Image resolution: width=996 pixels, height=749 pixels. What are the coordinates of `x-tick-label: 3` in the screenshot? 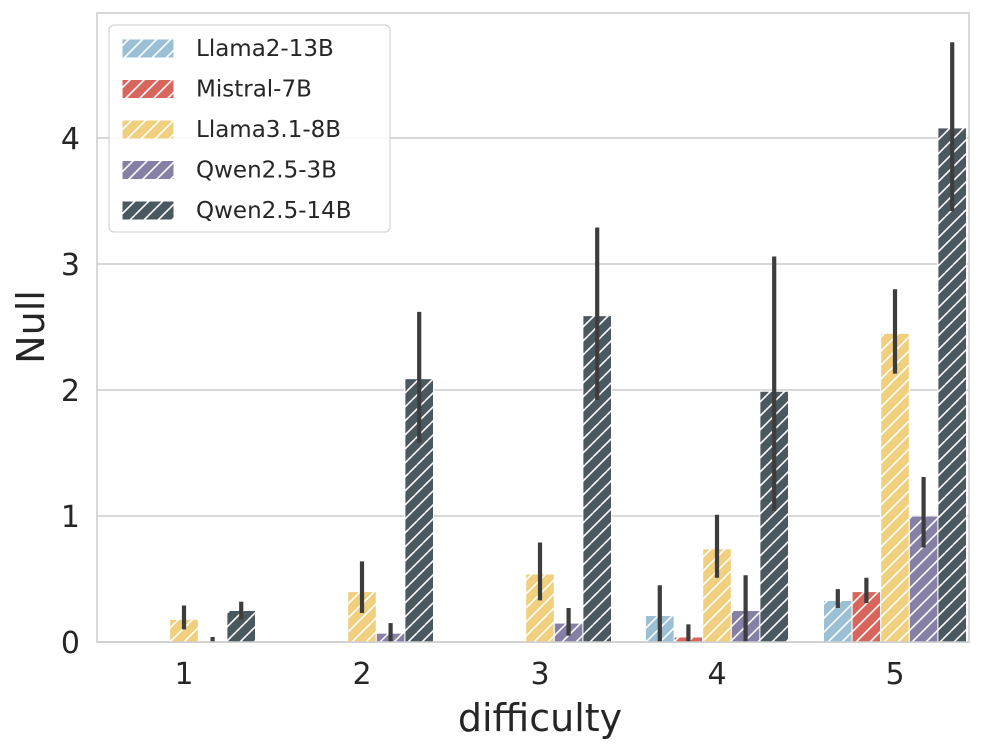 It's located at (539, 674).